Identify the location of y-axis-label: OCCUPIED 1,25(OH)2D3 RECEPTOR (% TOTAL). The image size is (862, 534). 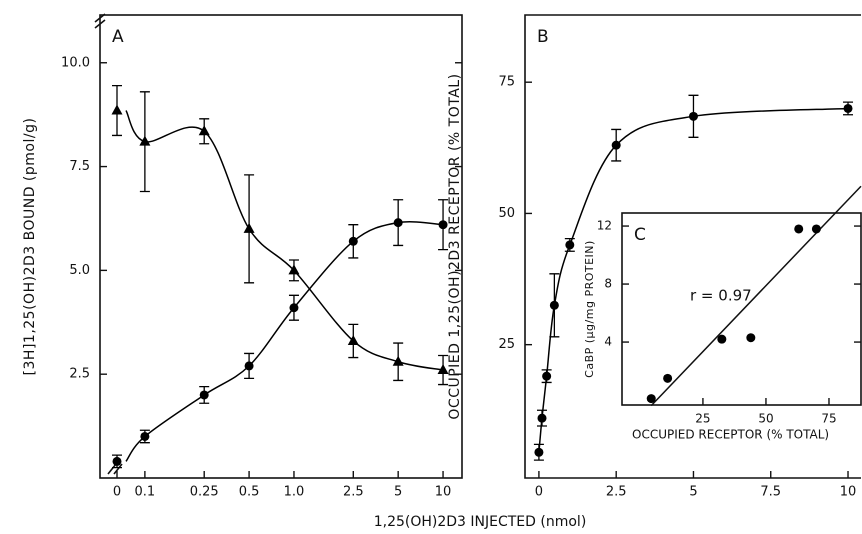
(455, 246).